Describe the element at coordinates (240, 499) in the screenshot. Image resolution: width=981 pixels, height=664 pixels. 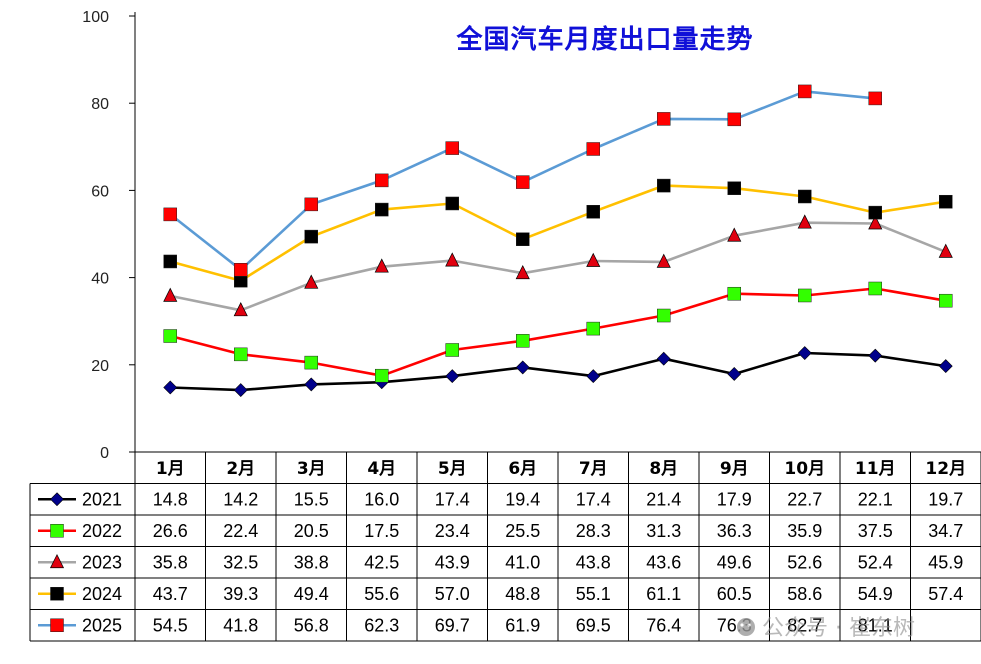
I see `table-cell: 14.2` at that location.